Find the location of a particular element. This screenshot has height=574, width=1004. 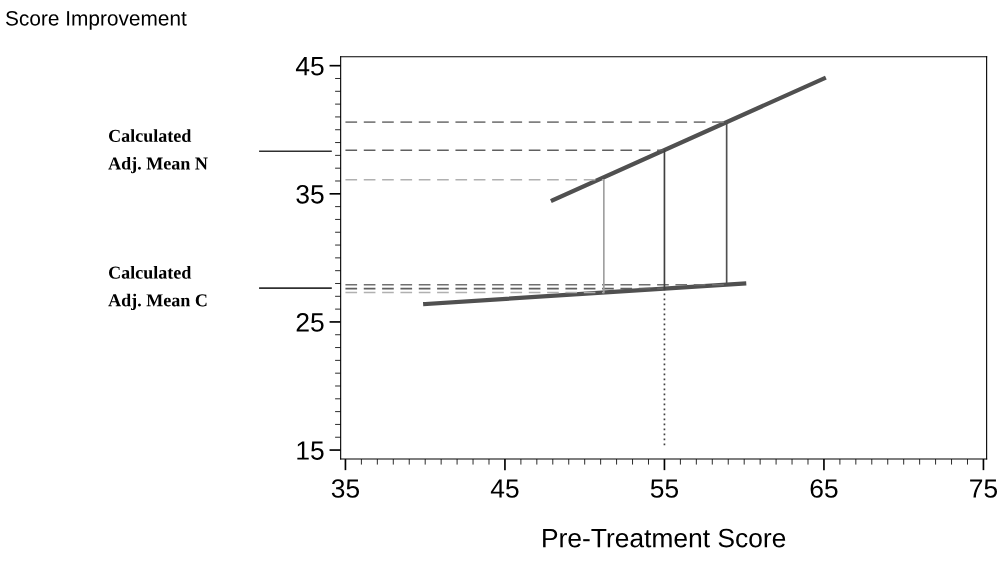

y-tick-label: 35 is located at coordinates (310, 194).